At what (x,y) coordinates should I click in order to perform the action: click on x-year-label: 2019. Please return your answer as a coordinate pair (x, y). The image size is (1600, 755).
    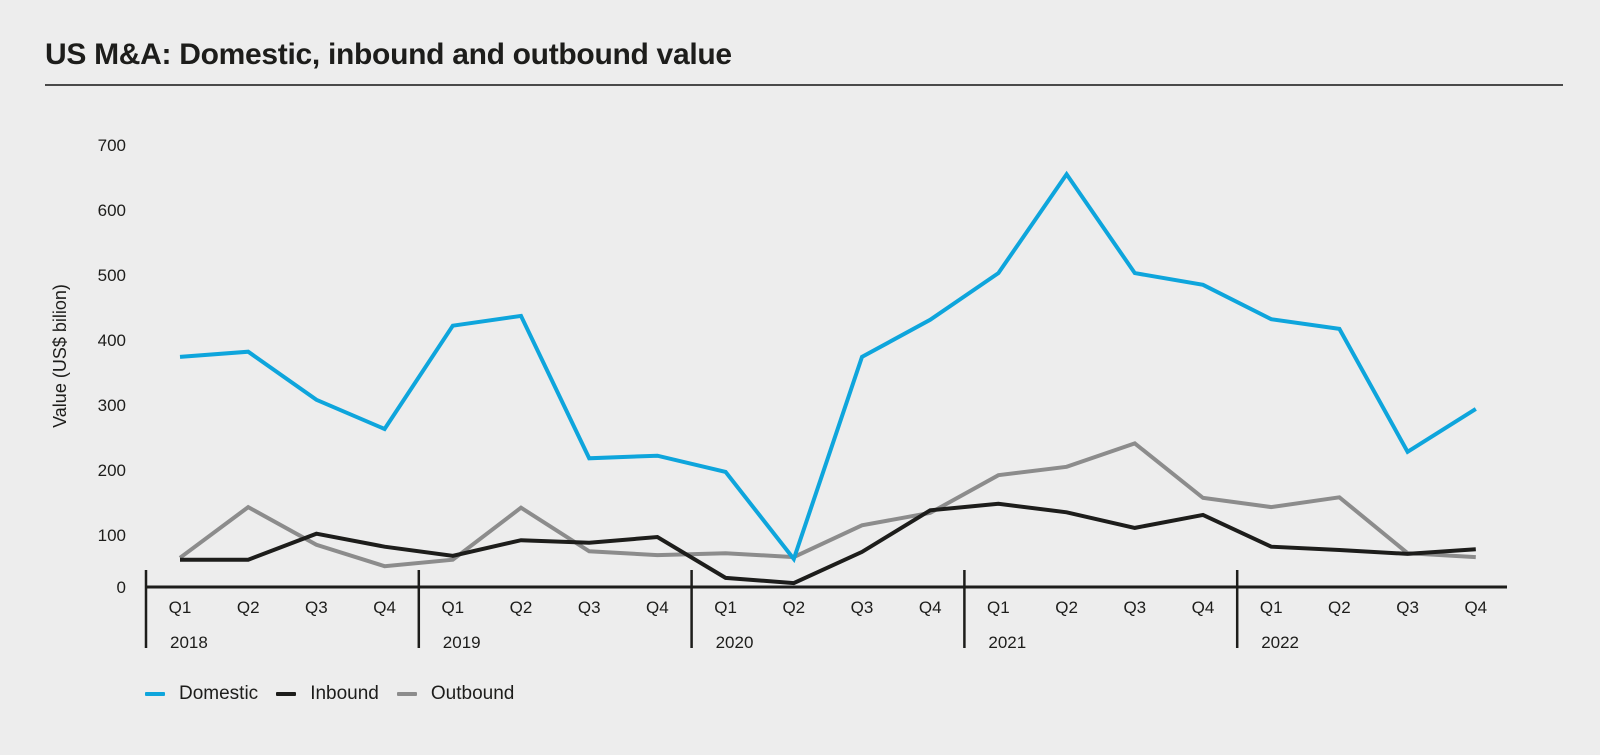
    Looking at the image, I should click on (462, 642).